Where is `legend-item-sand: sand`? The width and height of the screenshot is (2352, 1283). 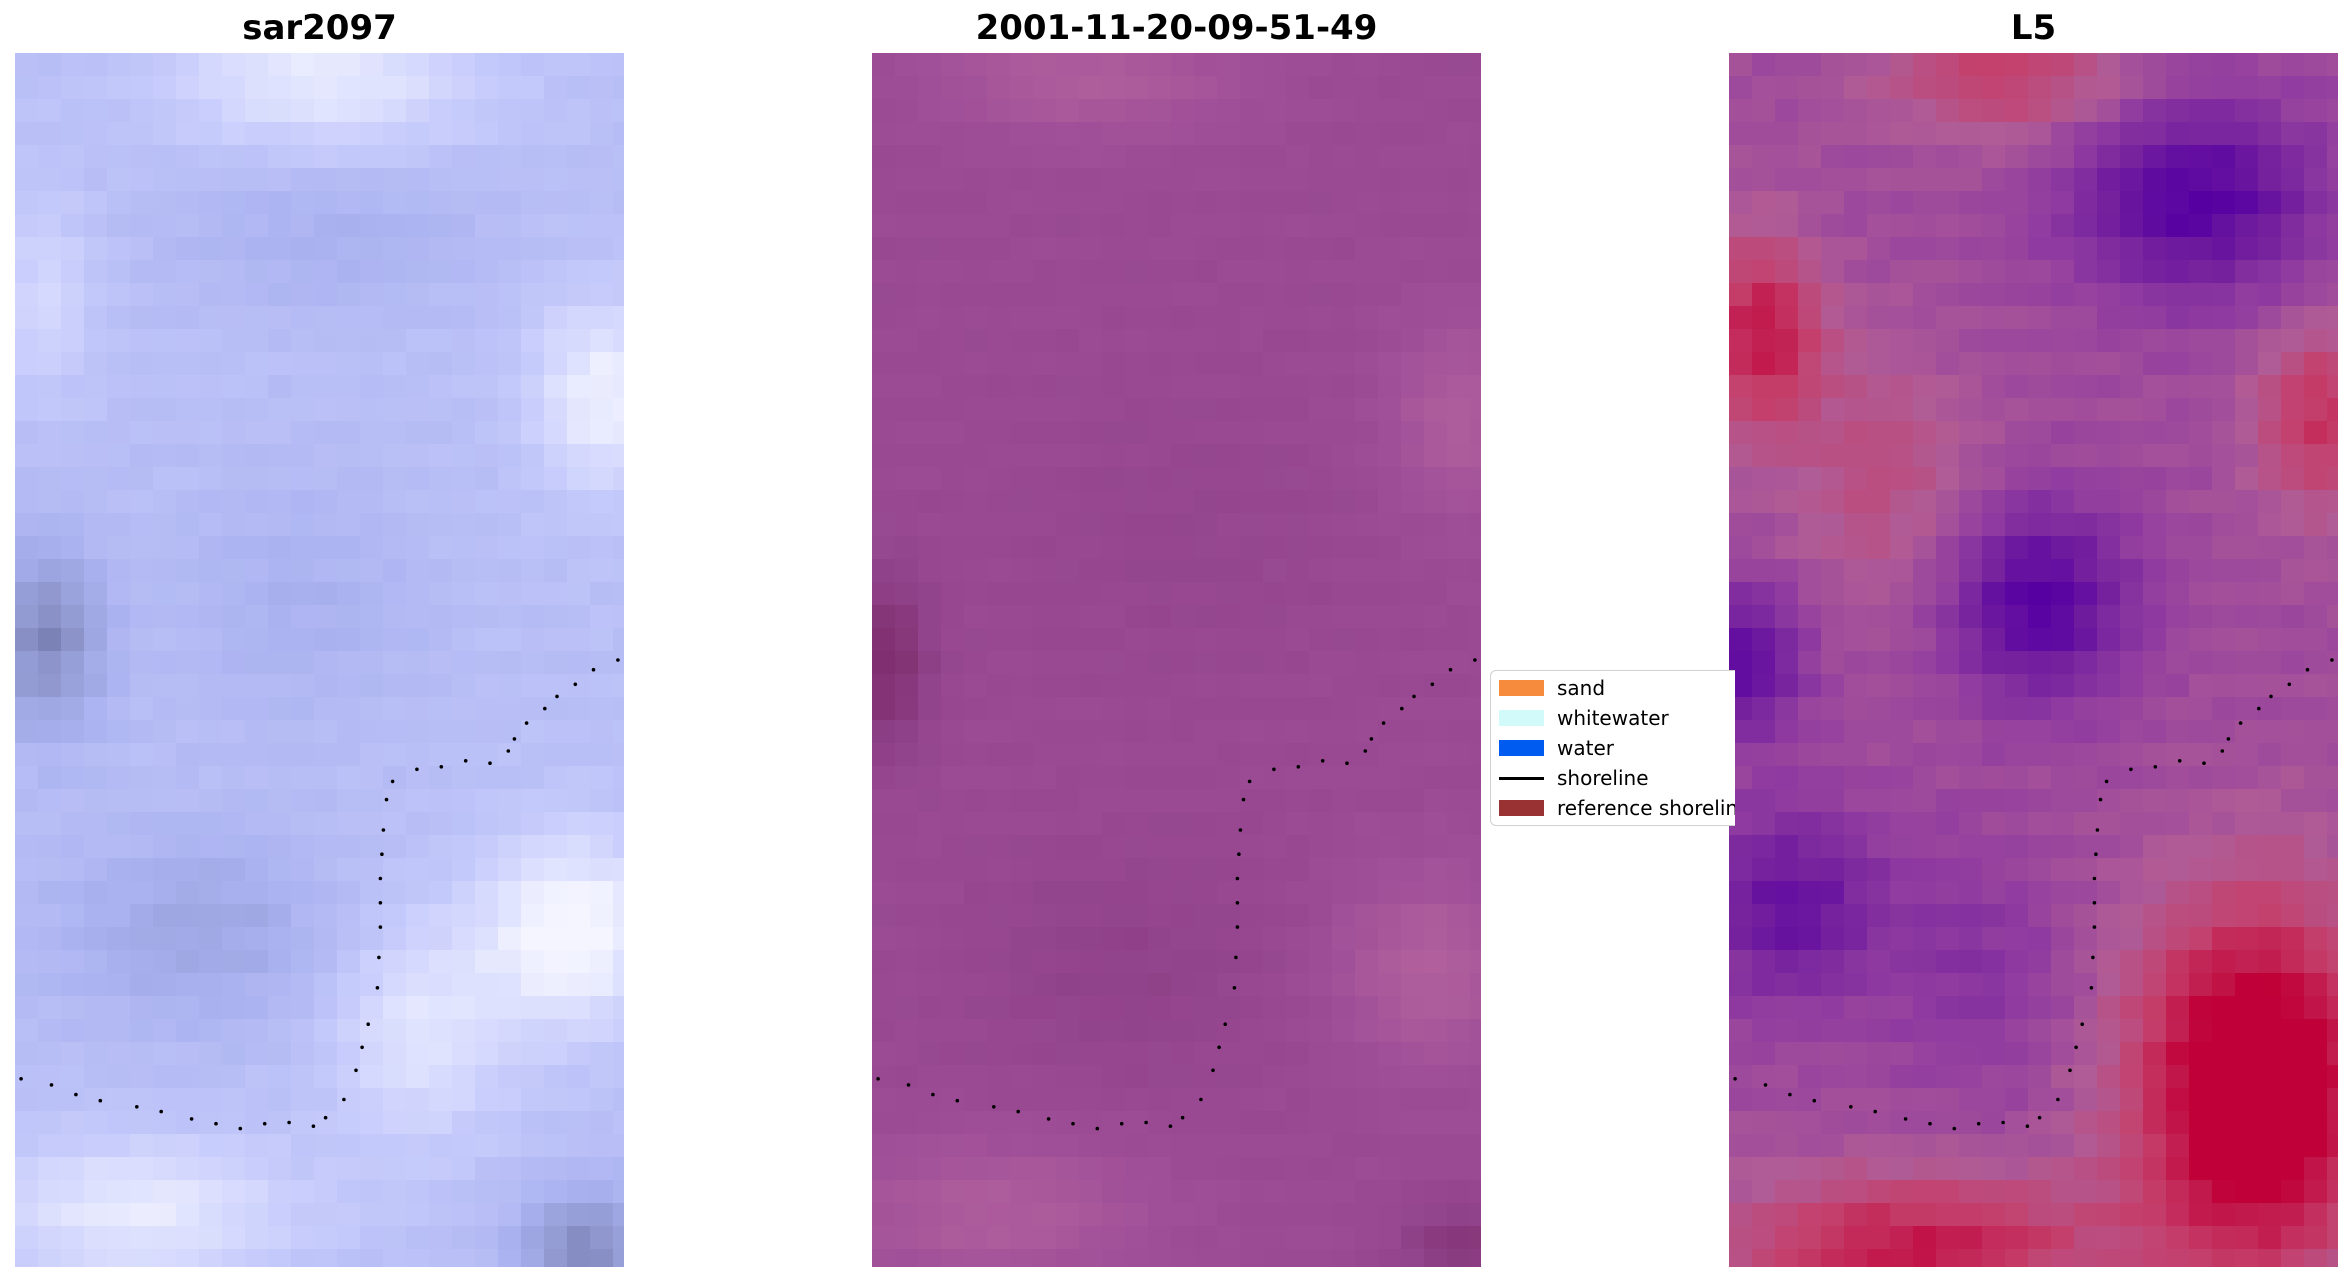 legend-item-sand: sand is located at coordinates (1613, 688).